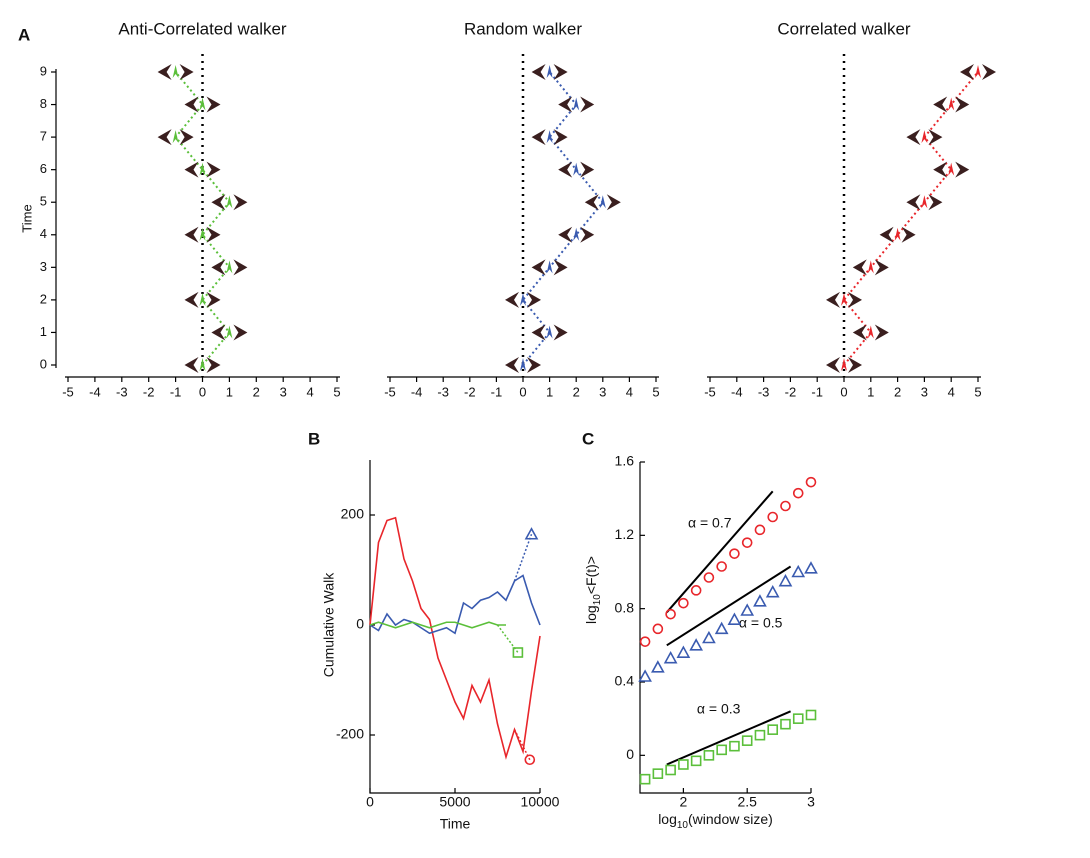 Image resolution: width=1090 pixels, height=858 pixels. Describe the element at coordinates (43, 266) in the screenshot. I see `y-tick-label: 3` at that location.